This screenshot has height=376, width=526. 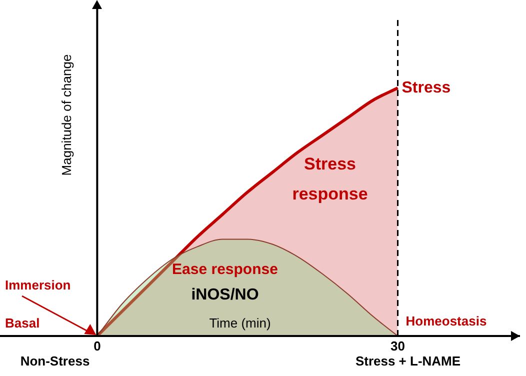 I want to click on annotation: Basal, so click(x=22, y=323).